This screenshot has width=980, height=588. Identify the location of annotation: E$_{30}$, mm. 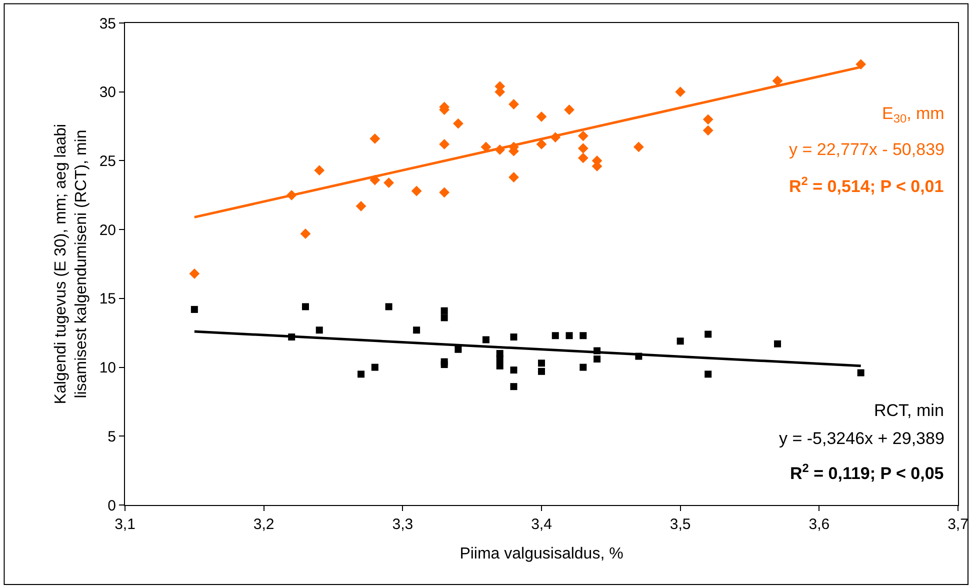
(913, 115).